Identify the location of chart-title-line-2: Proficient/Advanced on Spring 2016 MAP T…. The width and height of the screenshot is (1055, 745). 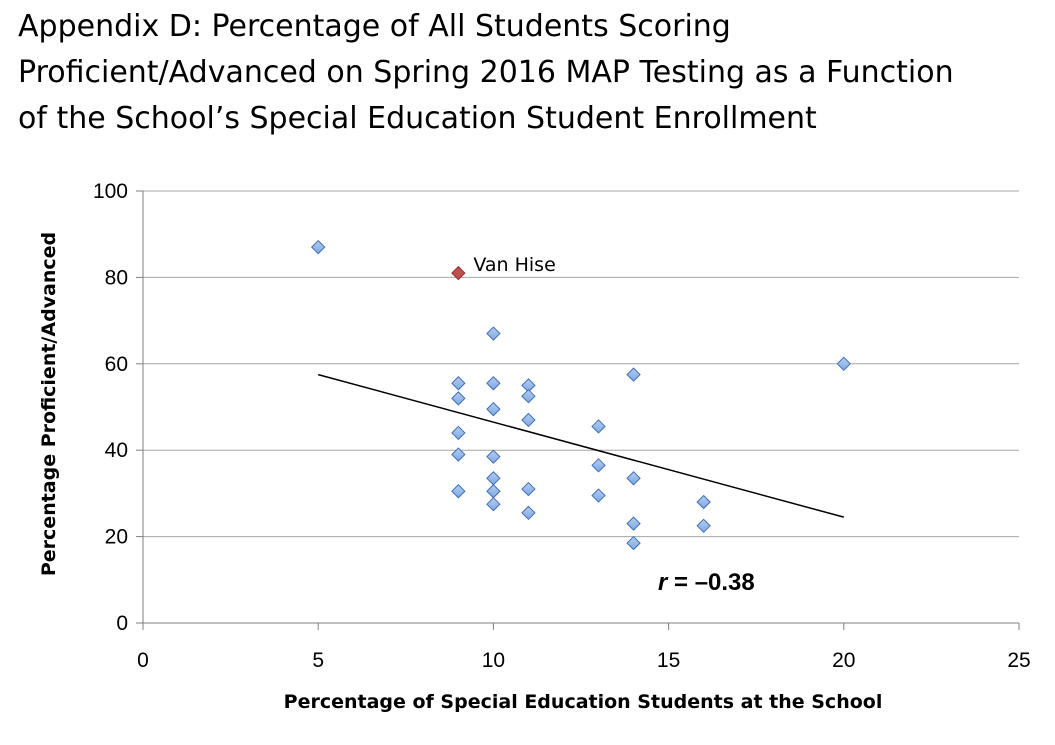
(486, 72).